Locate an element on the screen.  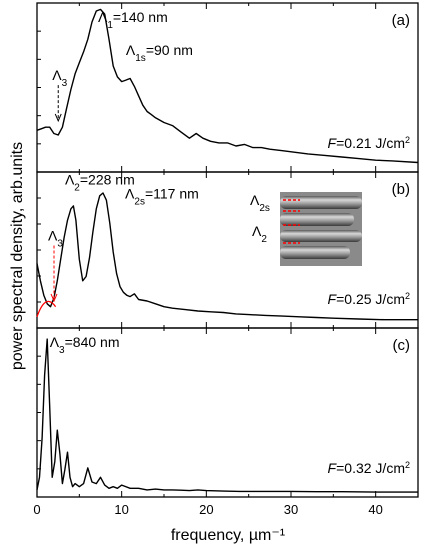
x-axis-label: frequency, µm⁻¹ is located at coordinates (228, 535).